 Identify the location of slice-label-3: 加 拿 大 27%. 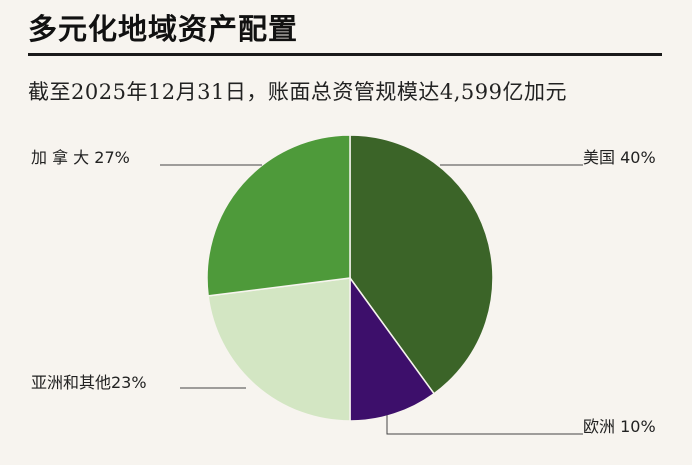
(80, 157).